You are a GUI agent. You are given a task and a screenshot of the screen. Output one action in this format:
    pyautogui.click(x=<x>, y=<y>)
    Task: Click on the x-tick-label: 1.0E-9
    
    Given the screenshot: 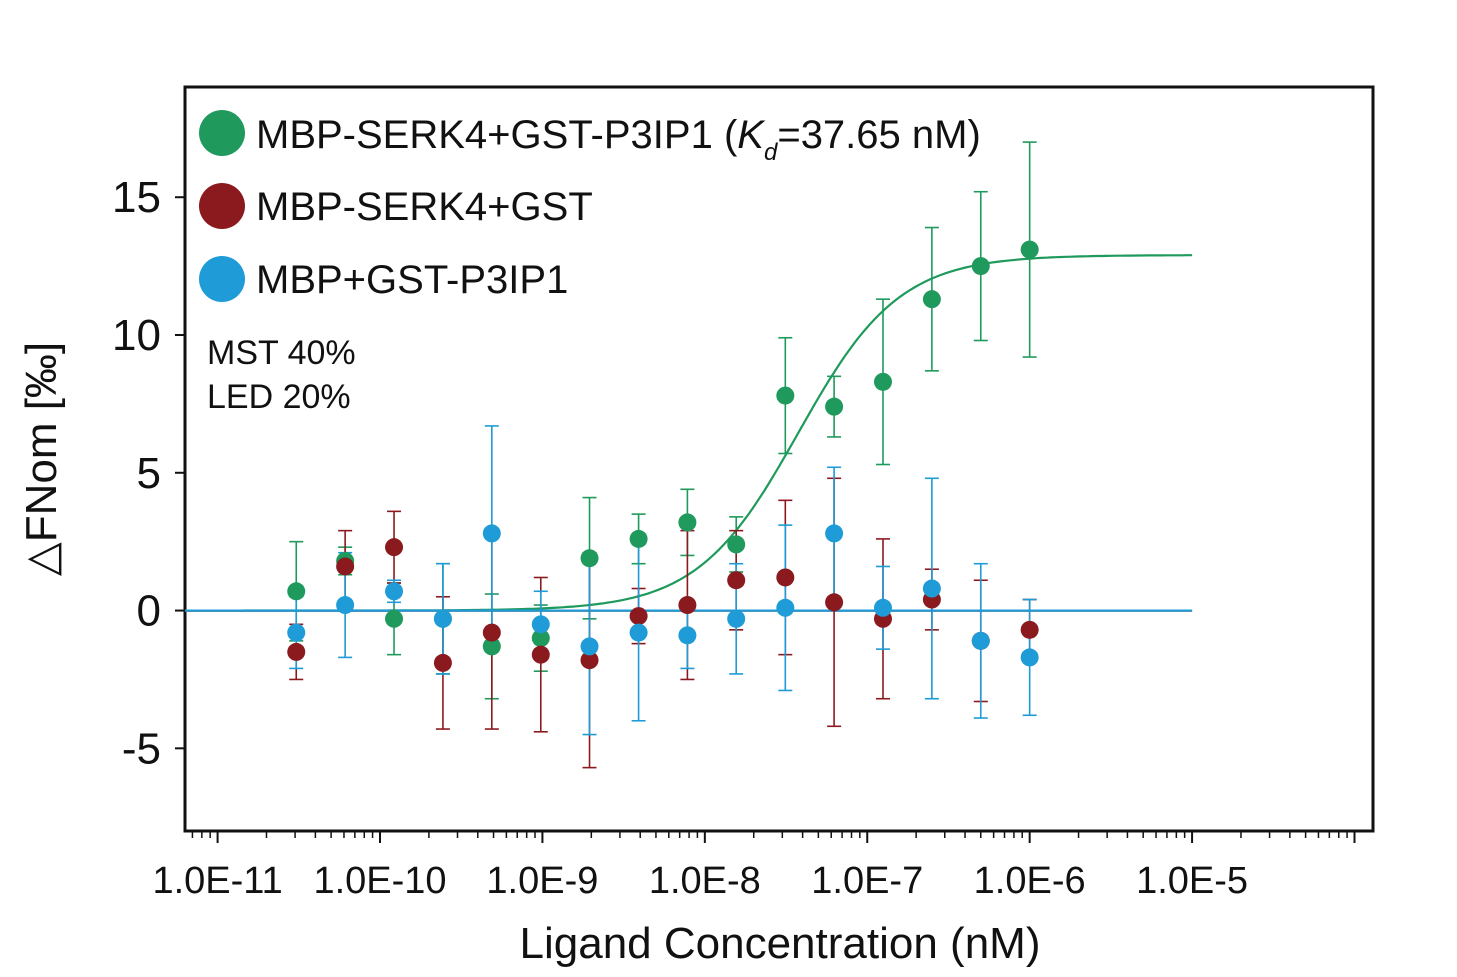 What is the action you would take?
    pyautogui.click(x=542, y=881)
    